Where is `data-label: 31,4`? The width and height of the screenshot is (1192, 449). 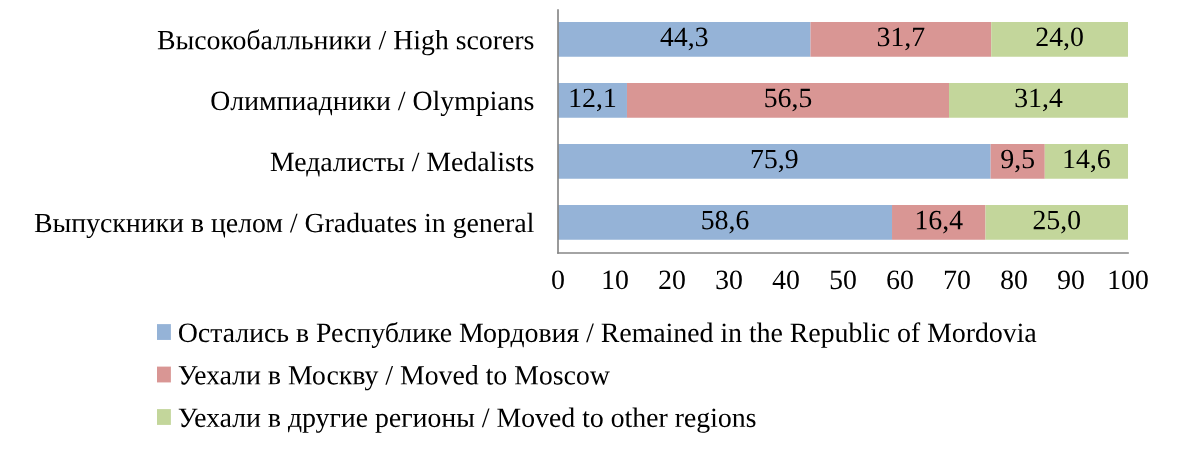
data-label: 31,4 is located at coordinates (1039, 100).